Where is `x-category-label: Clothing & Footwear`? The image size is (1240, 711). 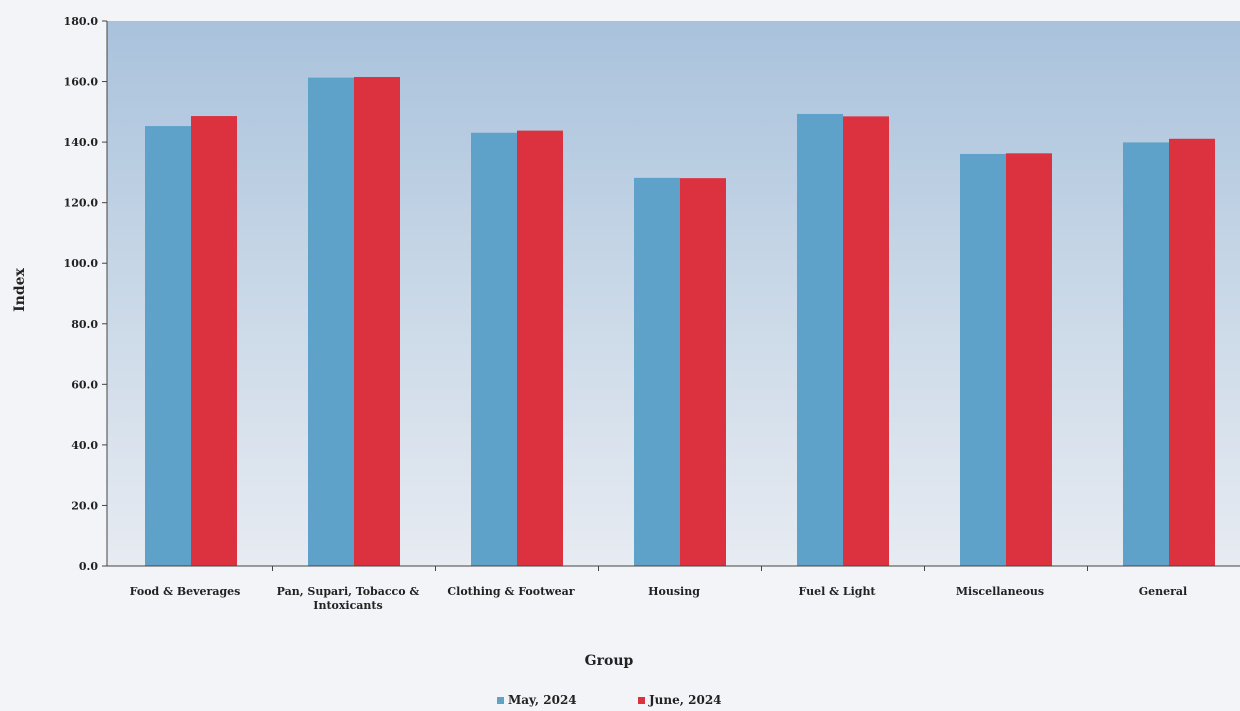 x-category-label: Clothing & Footwear is located at coordinates (510, 591).